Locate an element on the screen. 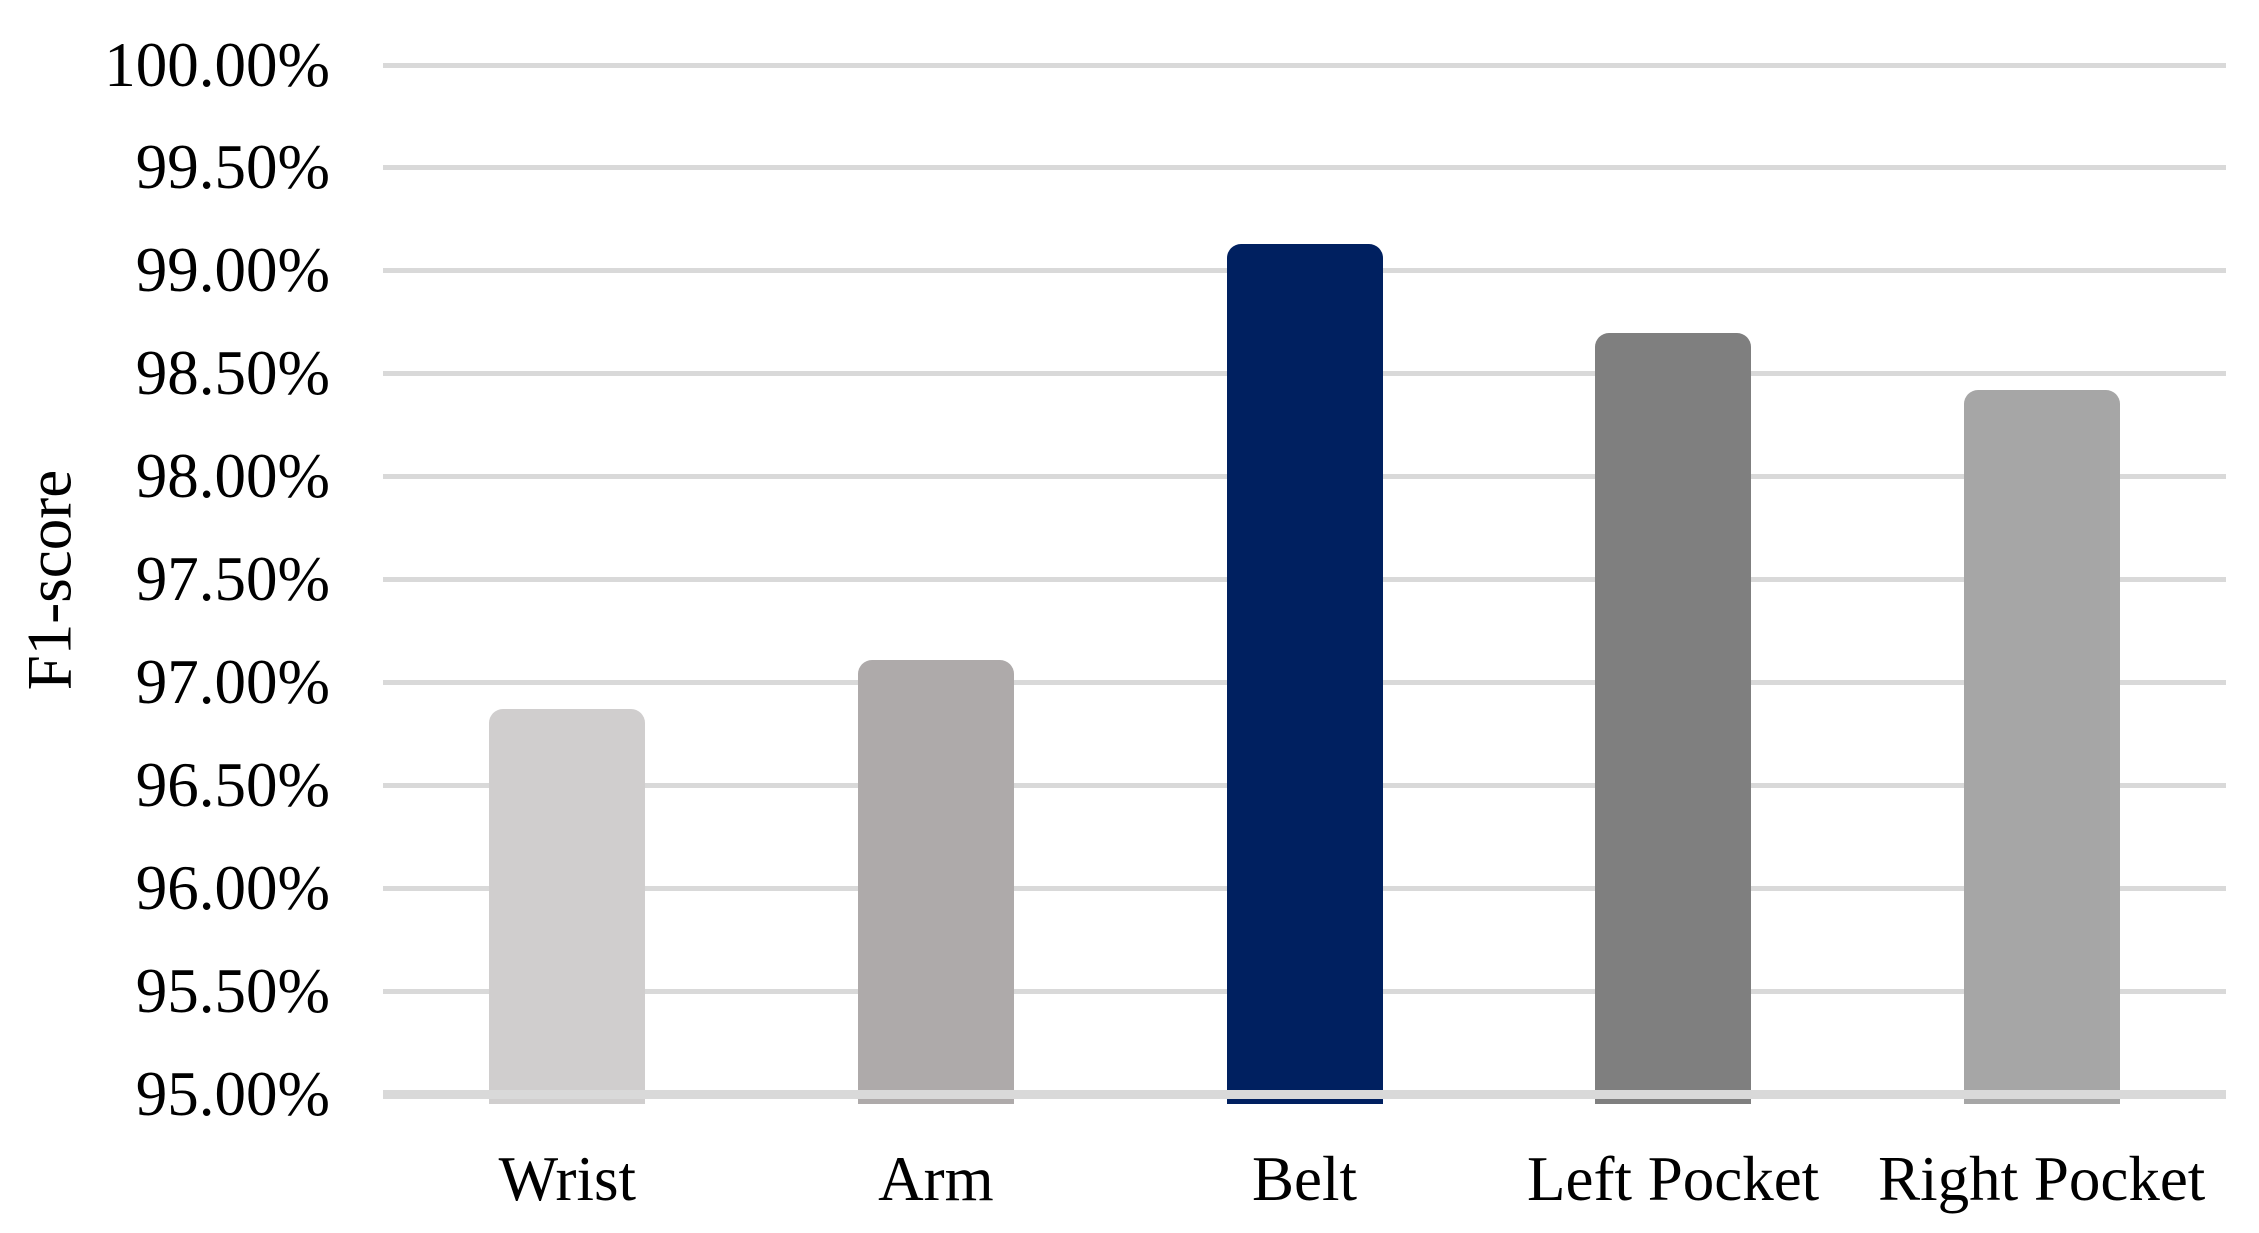 The height and width of the screenshot is (1233, 2259). y-tick-label-95.50%: 95.50% is located at coordinates (232, 990).